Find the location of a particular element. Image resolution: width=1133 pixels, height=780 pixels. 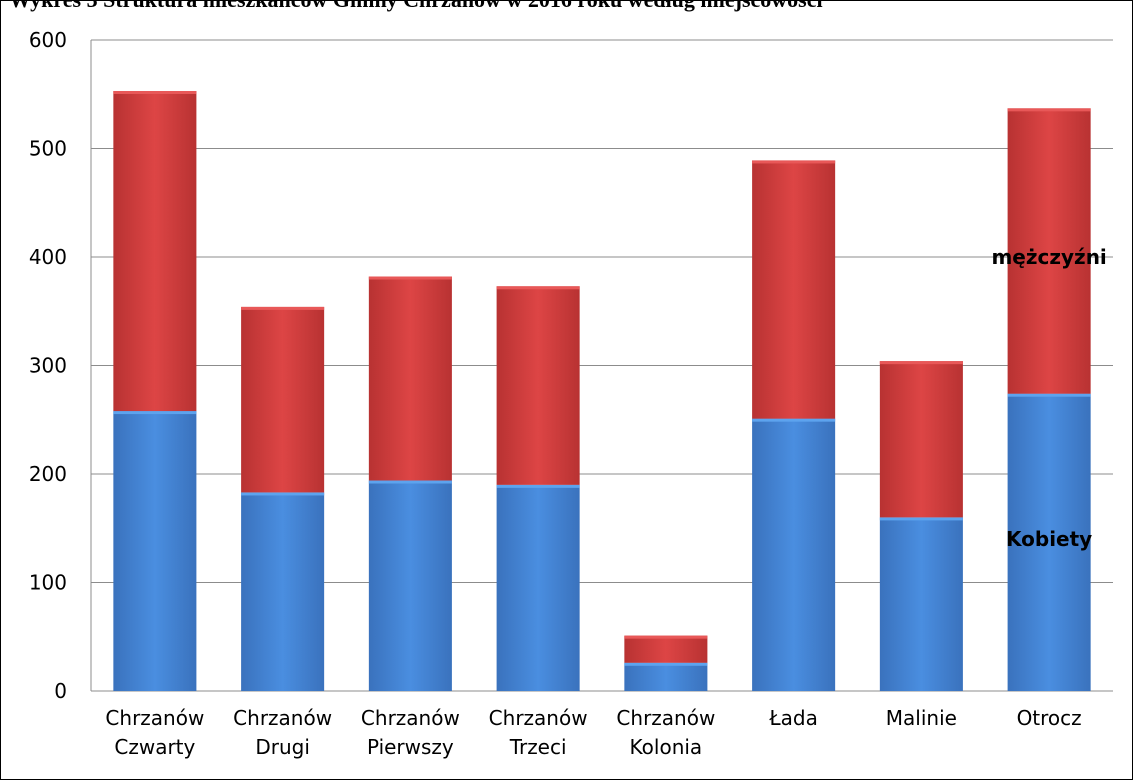

x-tick-label: Trzeci is located at coordinates (538, 747).